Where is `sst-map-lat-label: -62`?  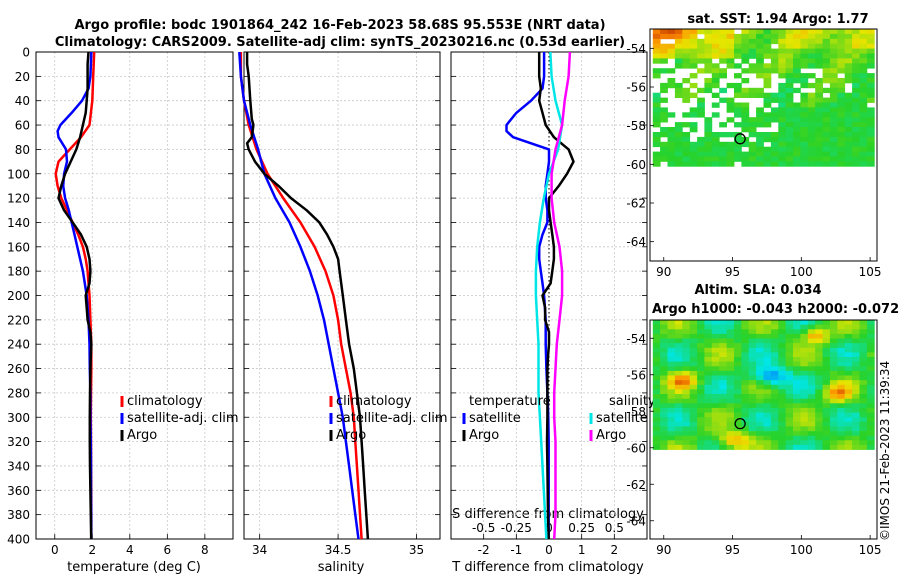 sst-map-lat-label: -62 is located at coordinates (636, 204).